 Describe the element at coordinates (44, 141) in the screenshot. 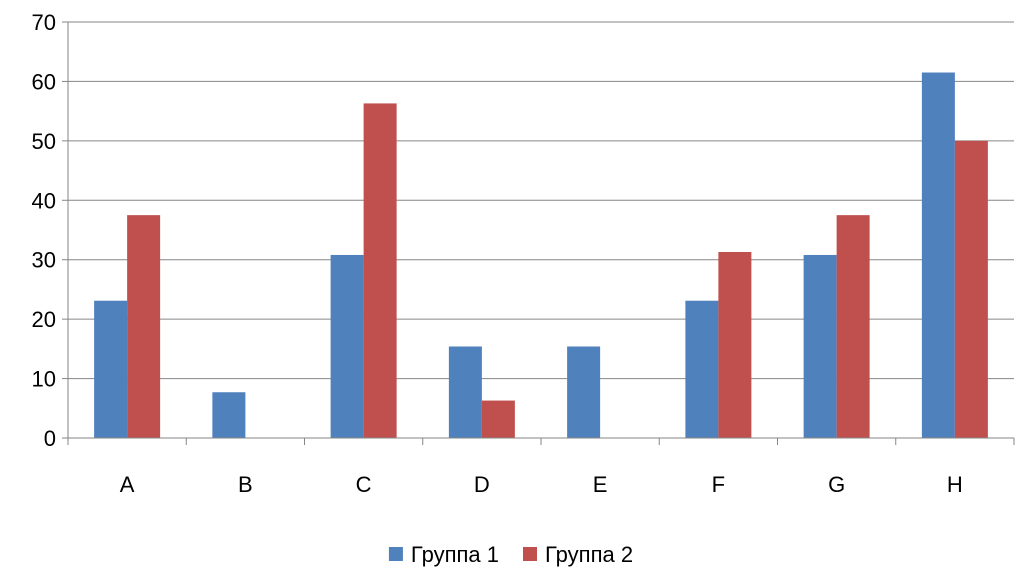

I see `y-tick-label: 50` at that location.